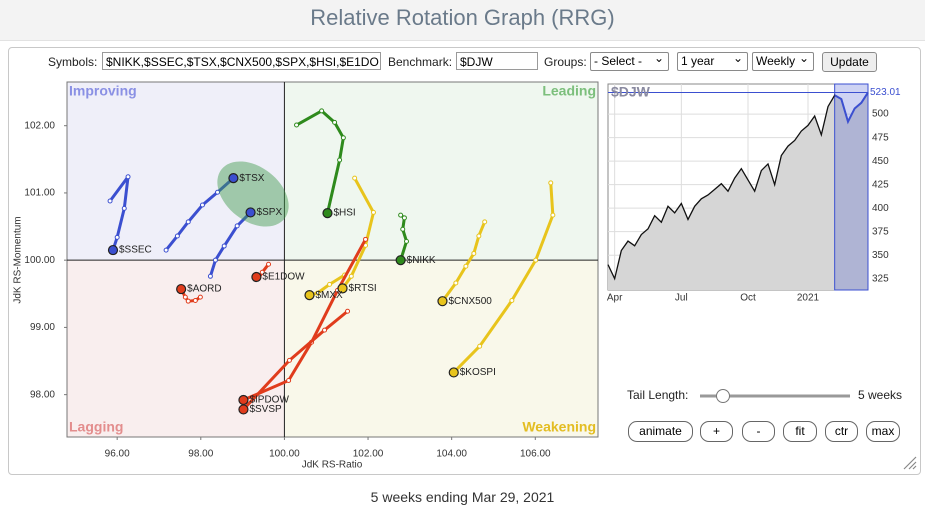 The width and height of the screenshot is (925, 510). I want to click on tail-slider-knob, so click(723, 396).